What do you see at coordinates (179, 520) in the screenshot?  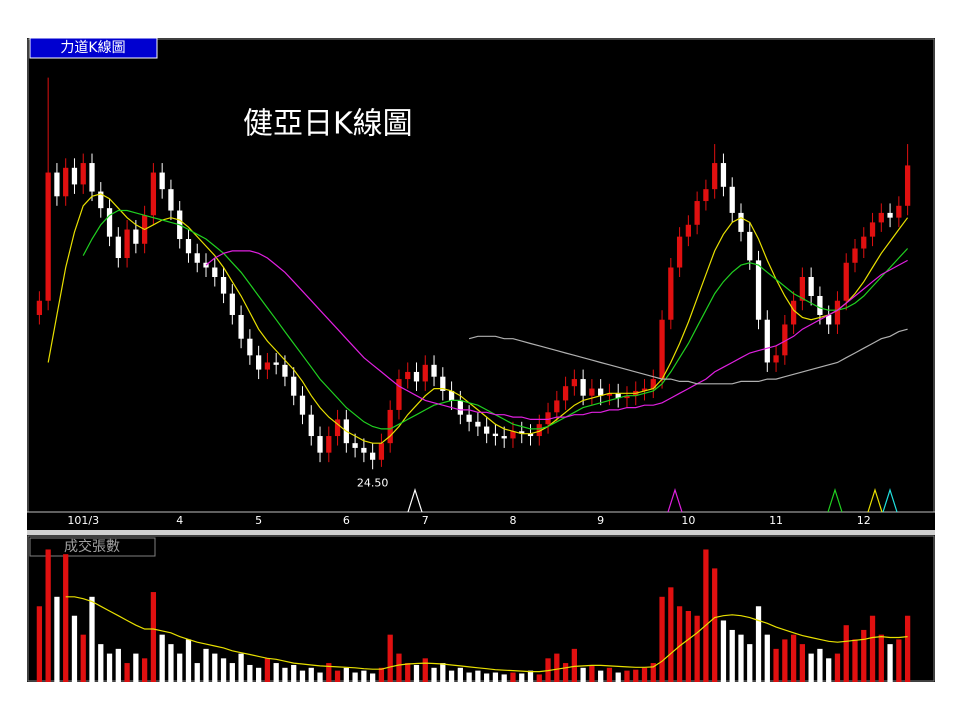 I see `x-tick-label: 4` at bounding box center [179, 520].